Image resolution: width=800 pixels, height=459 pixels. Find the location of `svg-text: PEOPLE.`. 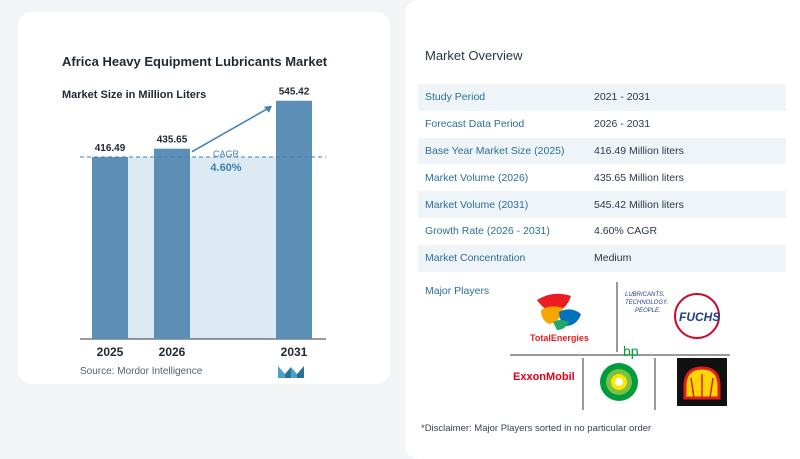

svg-text: PEOPLE. is located at coordinates (648, 311).